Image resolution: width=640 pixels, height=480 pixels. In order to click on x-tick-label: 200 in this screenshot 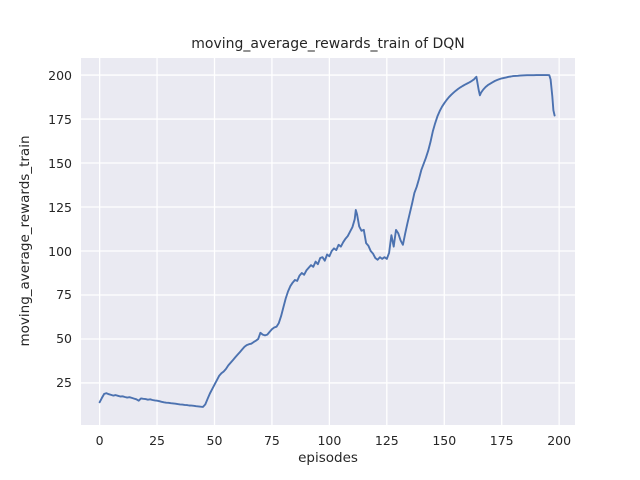, I will do `click(559, 440)`.